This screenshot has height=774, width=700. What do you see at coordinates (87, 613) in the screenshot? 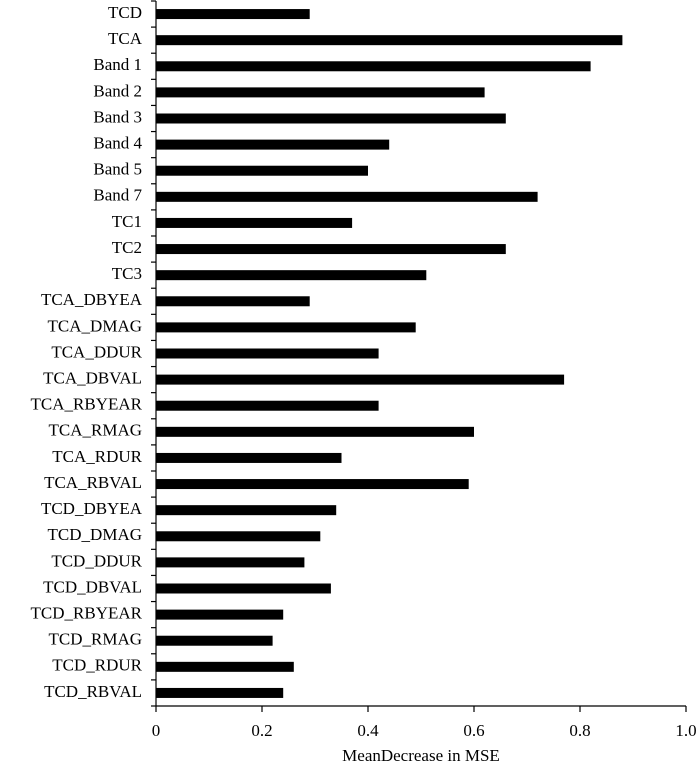
I see `y-tick-label: TCD_RBYEAR` at bounding box center [87, 613].